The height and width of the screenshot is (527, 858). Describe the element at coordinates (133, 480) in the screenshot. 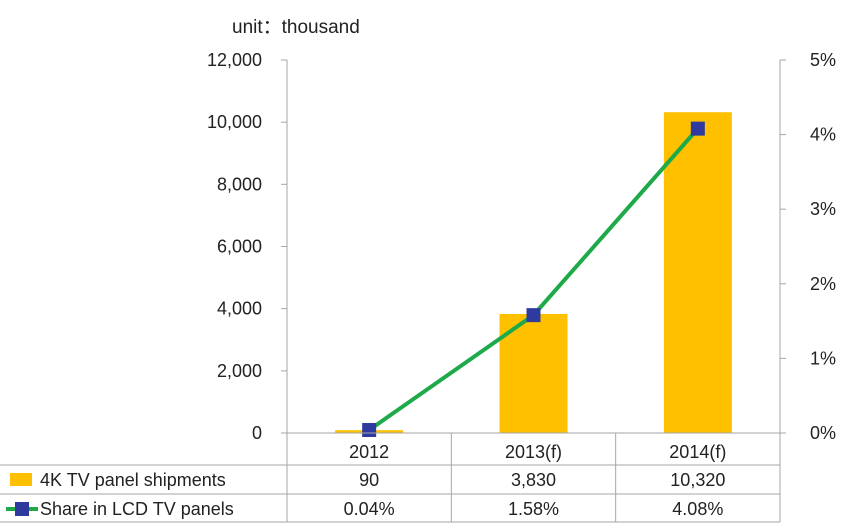

I see `legend-bar-label: 4K TV panel shipments` at that location.